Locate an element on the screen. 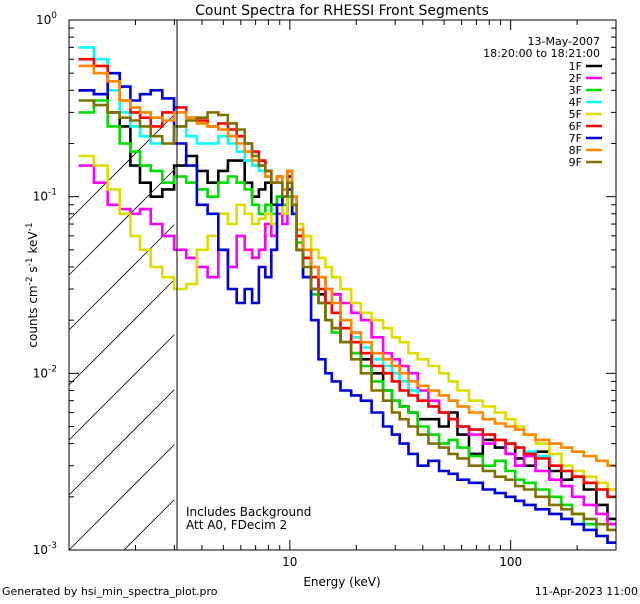 Image resolution: width=640 pixels, height=604 pixels. y-tick-label: 10⁻² is located at coordinates (45, 372).